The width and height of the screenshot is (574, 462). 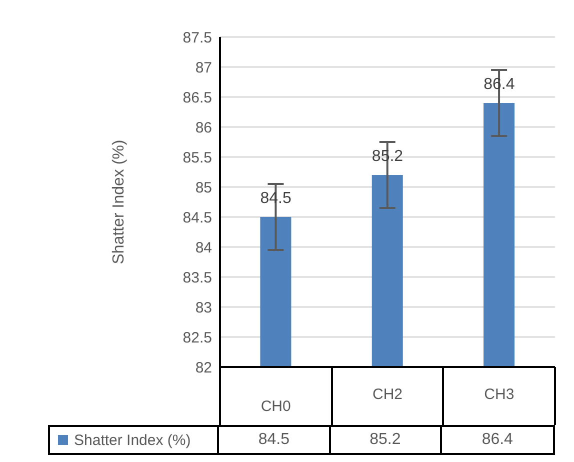 I want to click on data-label: 85.2, so click(x=386, y=440).